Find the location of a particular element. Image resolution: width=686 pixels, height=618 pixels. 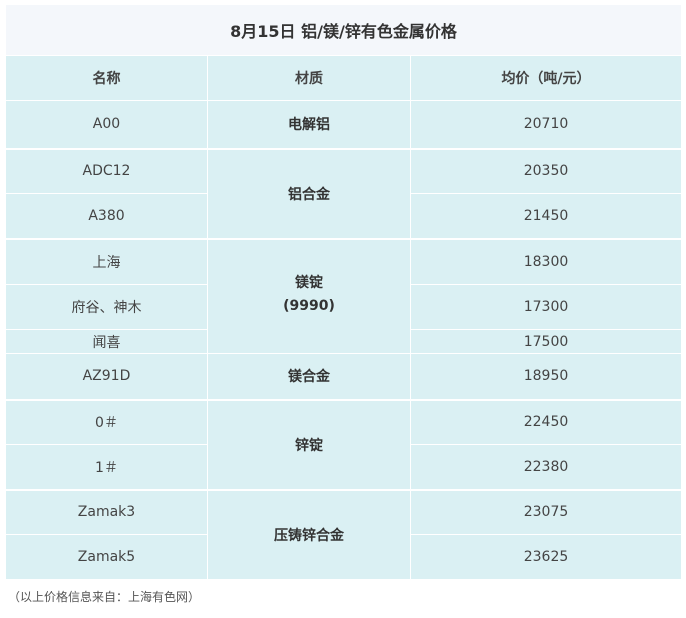

cell-price: 23625 is located at coordinates (546, 557).